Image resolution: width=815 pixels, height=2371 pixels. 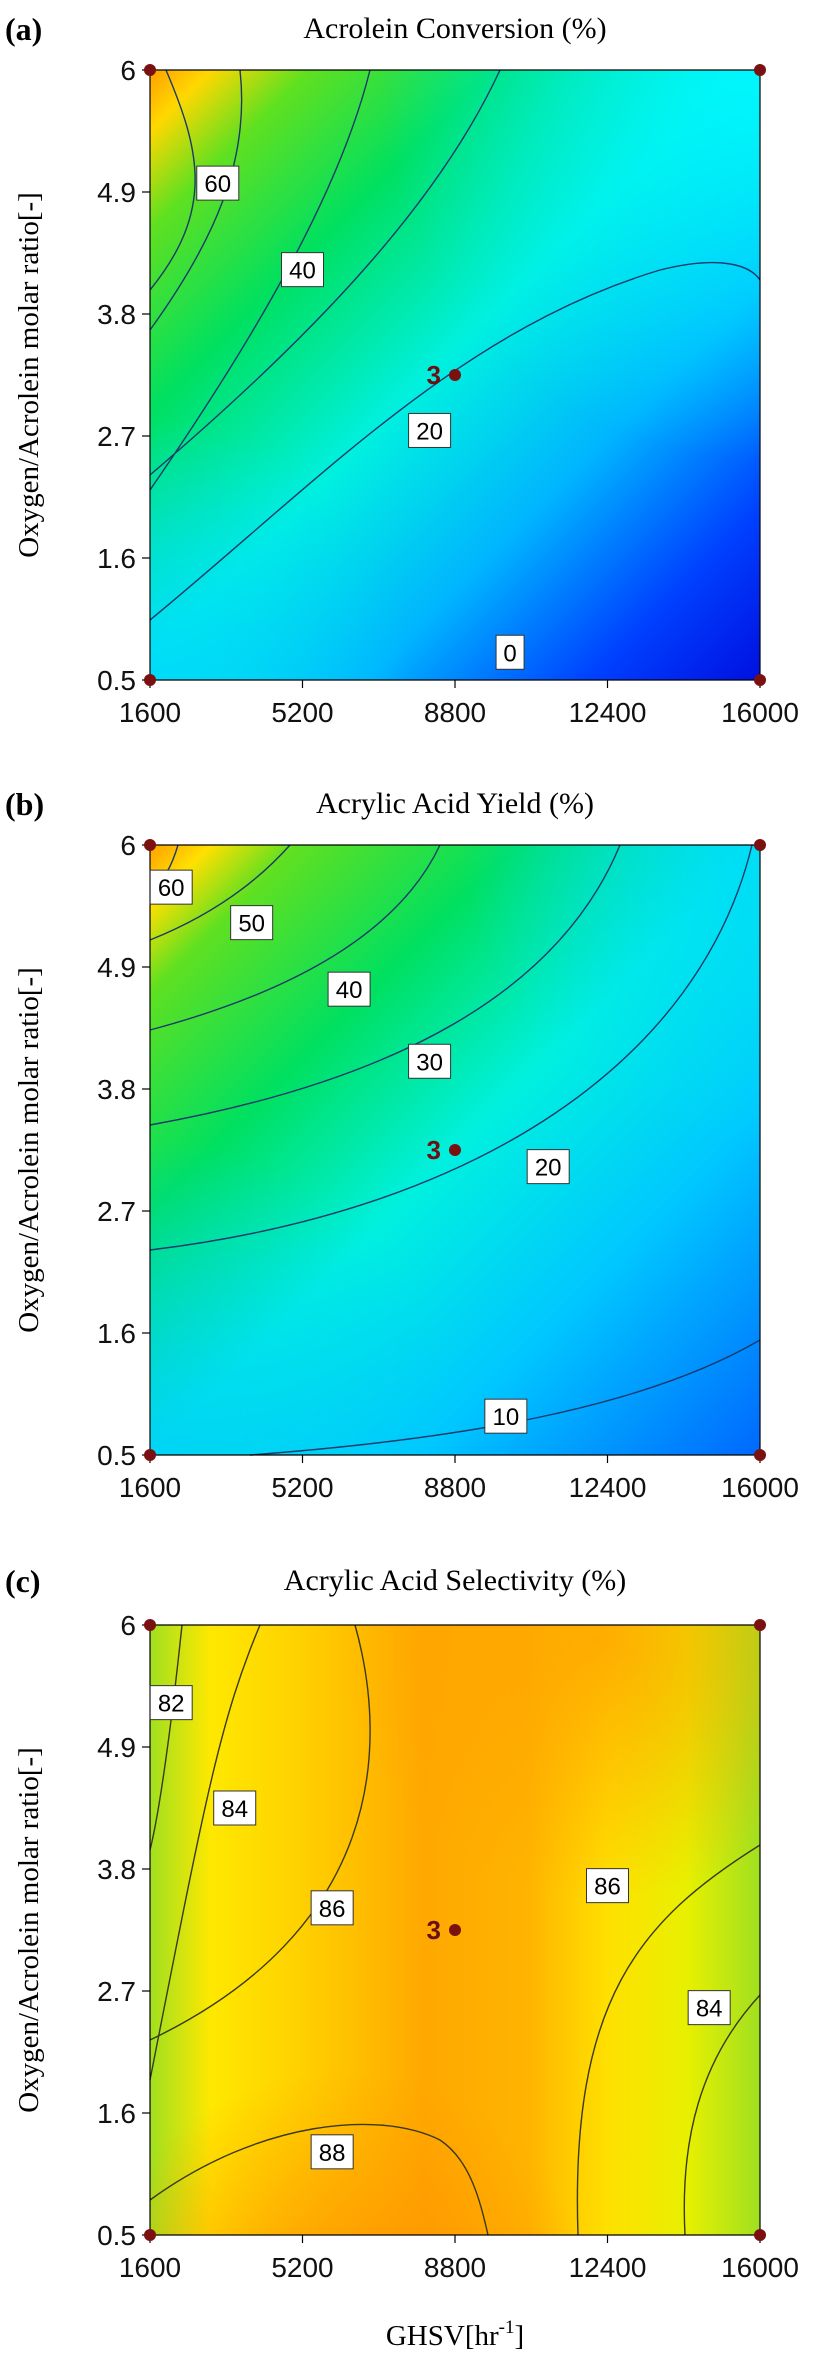 What do you see at coordinates (150, 2267) in the screenshot?
I see `x-tick-label: 1600` at bounding box center [150, 2267].